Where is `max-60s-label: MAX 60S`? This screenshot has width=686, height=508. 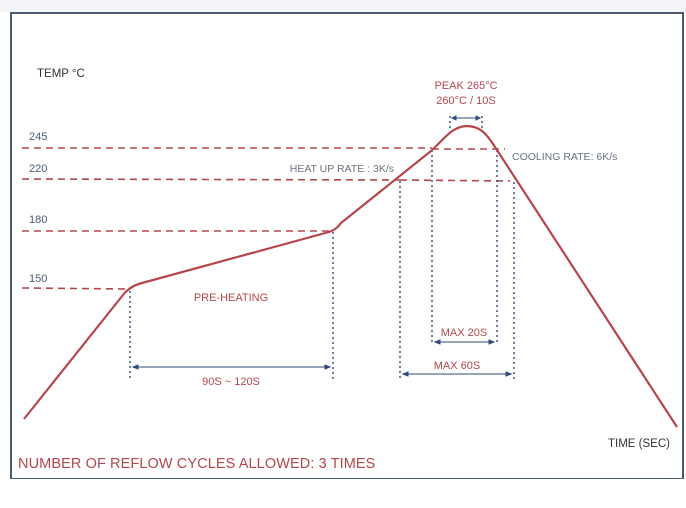
max-60s-label: MAX 60S is located at coordinates (457, 366).